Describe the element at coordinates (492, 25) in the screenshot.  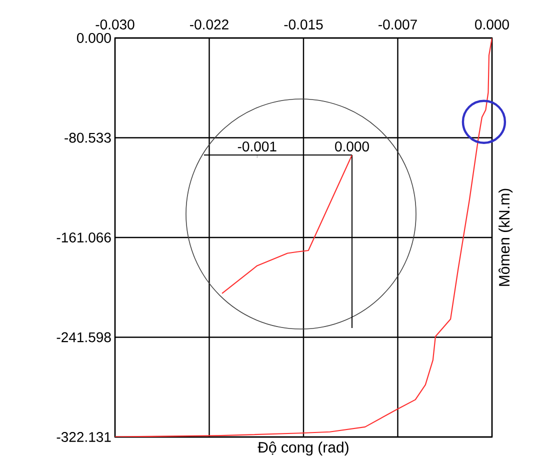
I see `x-tick-label: 0.000` at that location.